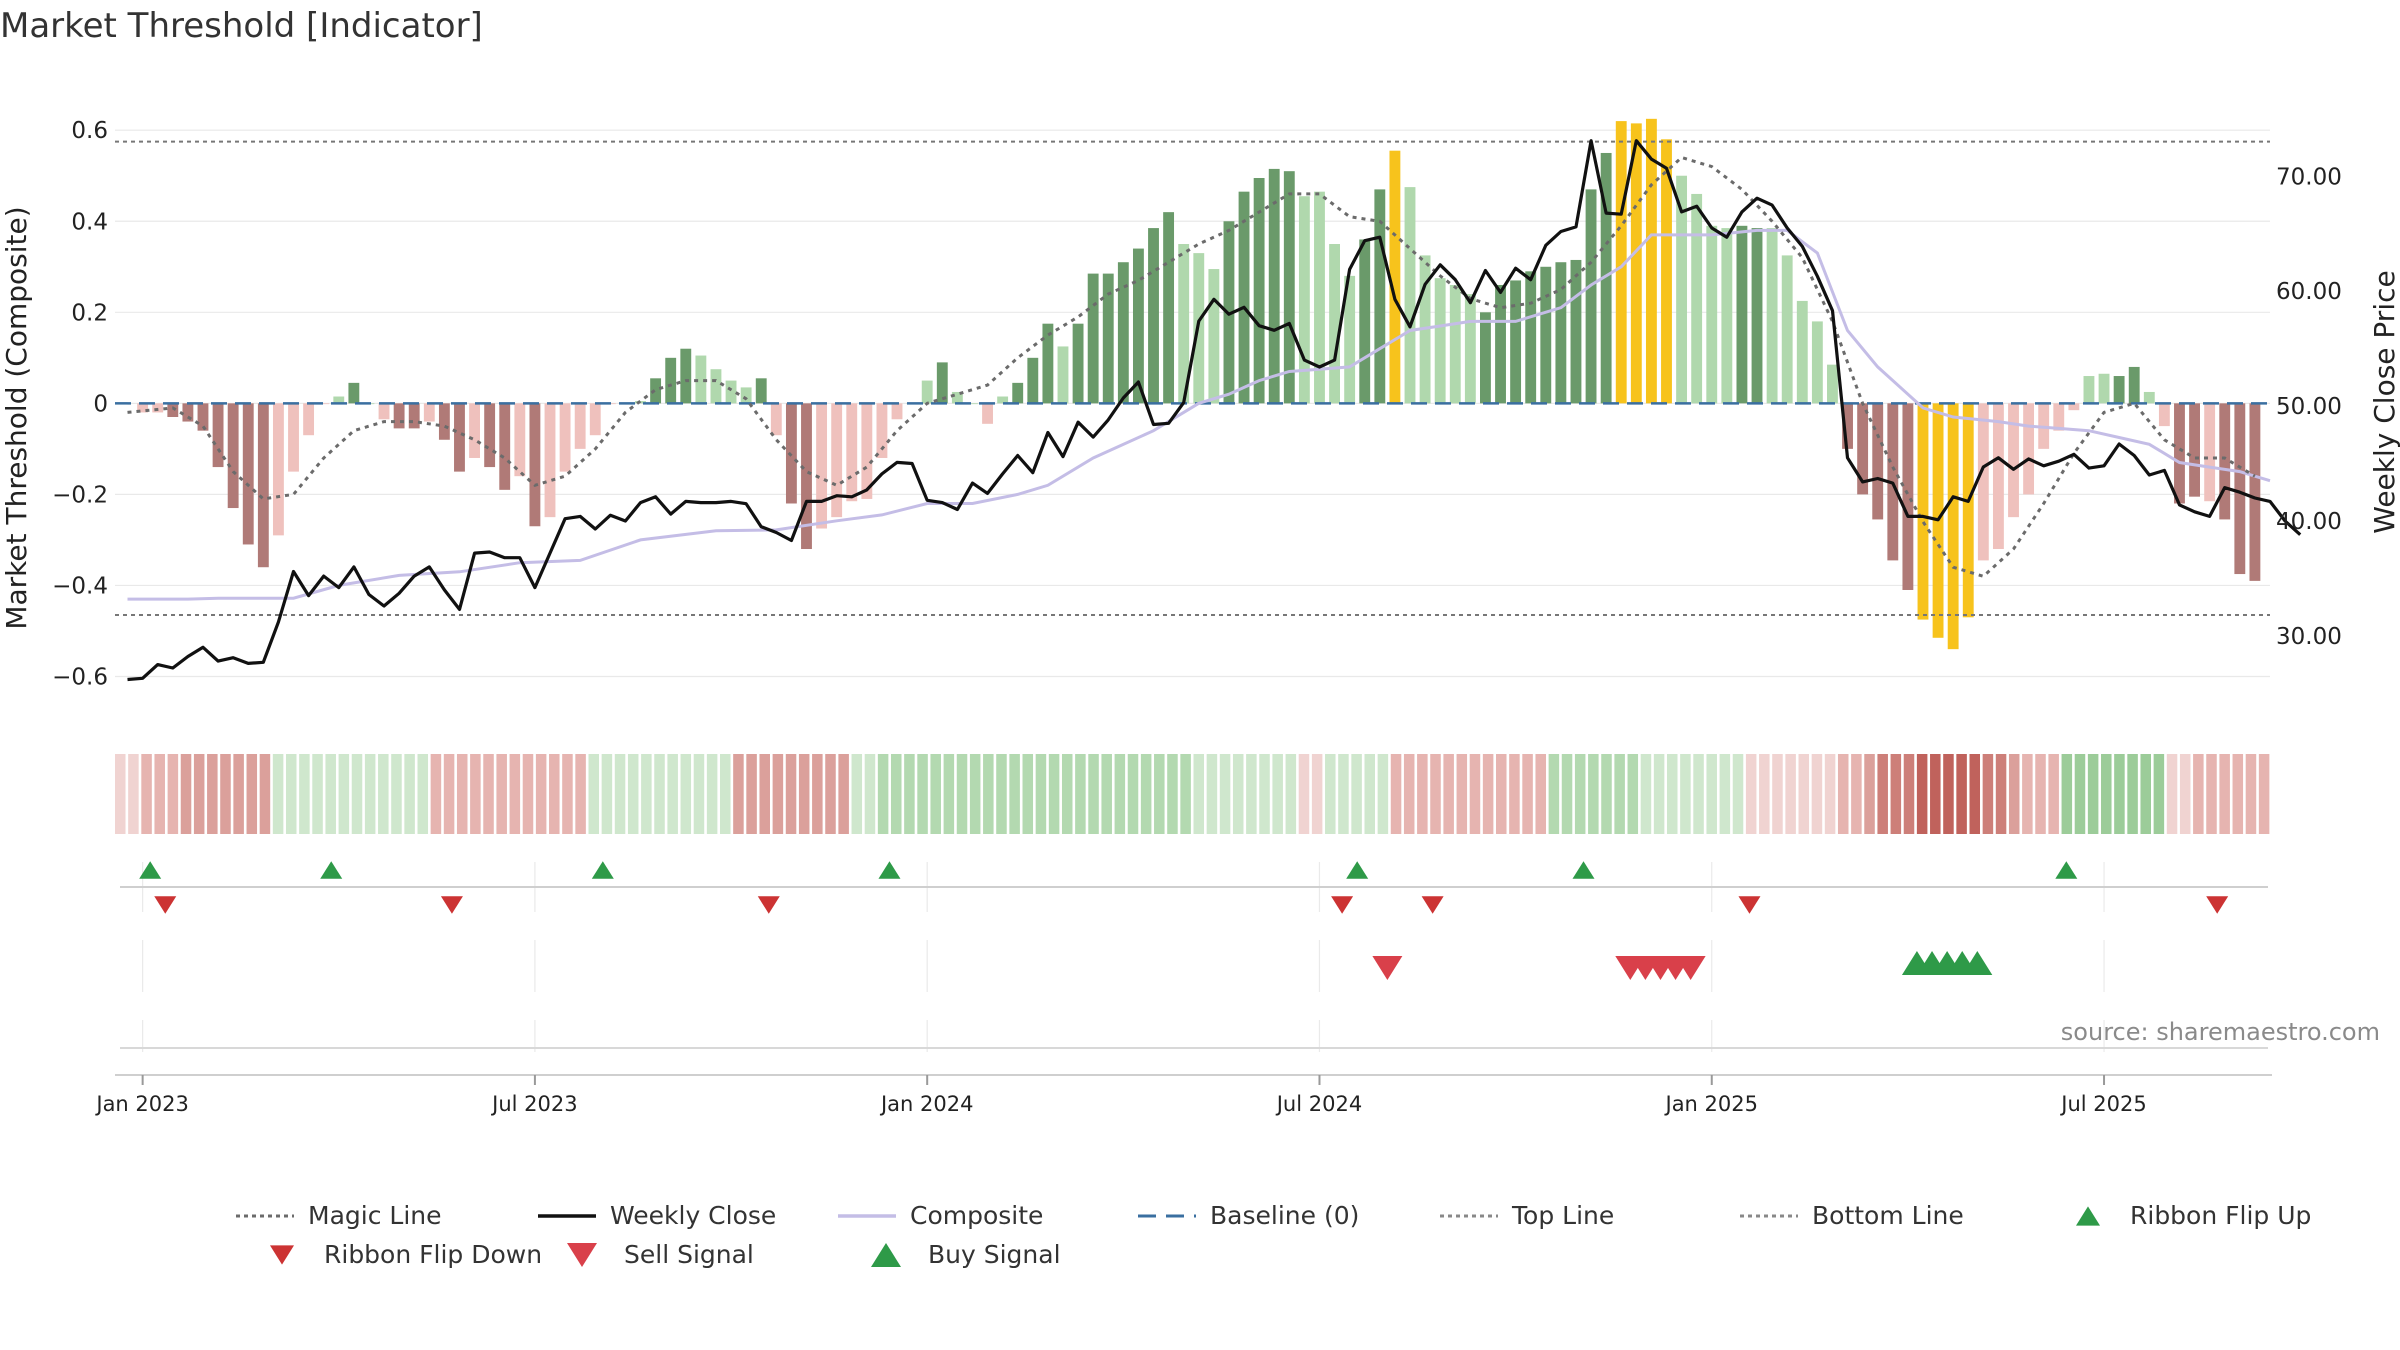 The width and height of the screenshot is (2400, 1350). Describe the element at coordinates (100, 404) in the screenshot. I see `left-tick-label: 0` at that location.